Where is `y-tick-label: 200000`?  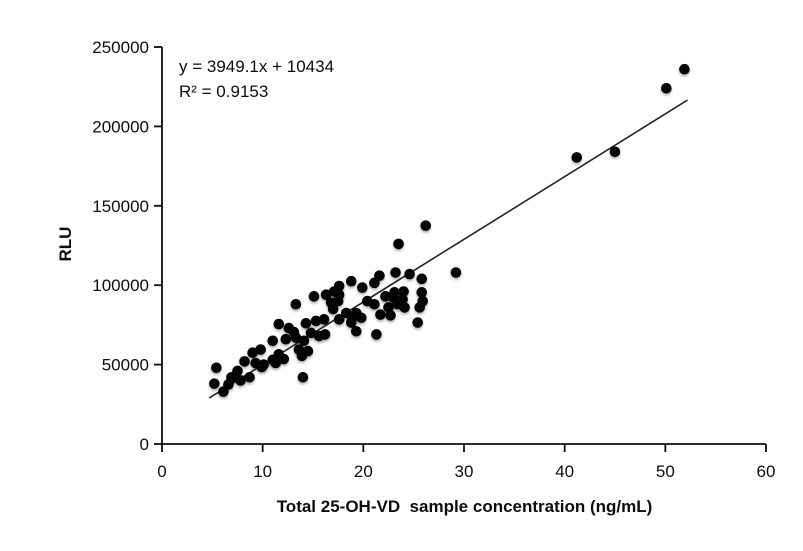
y-tick-label: 200000 is located at coordinates (120, 126).